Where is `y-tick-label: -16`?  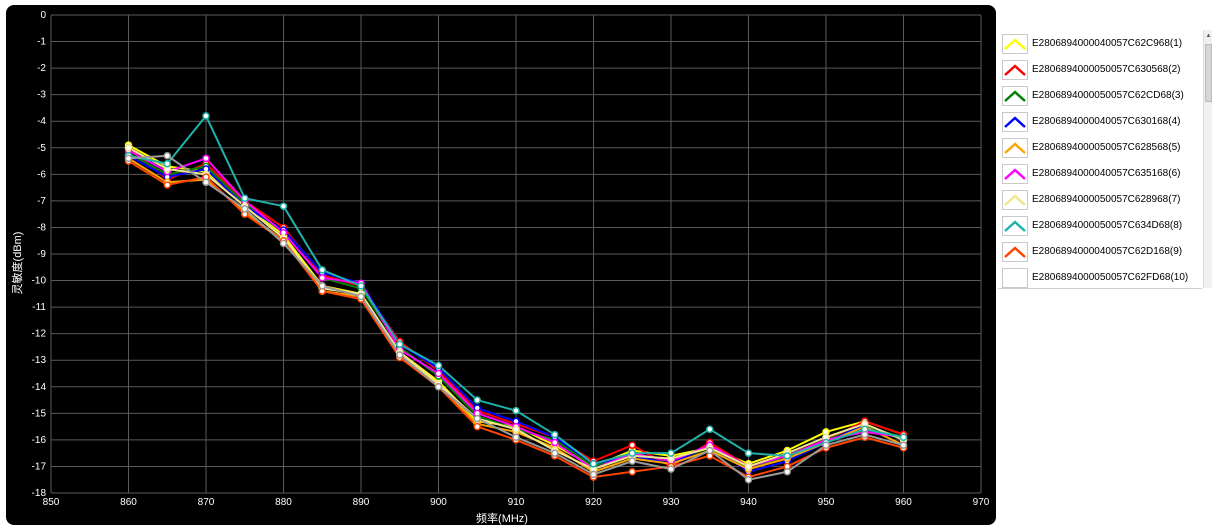 y-tick-label: -16 is located at coordinates (39, 440).